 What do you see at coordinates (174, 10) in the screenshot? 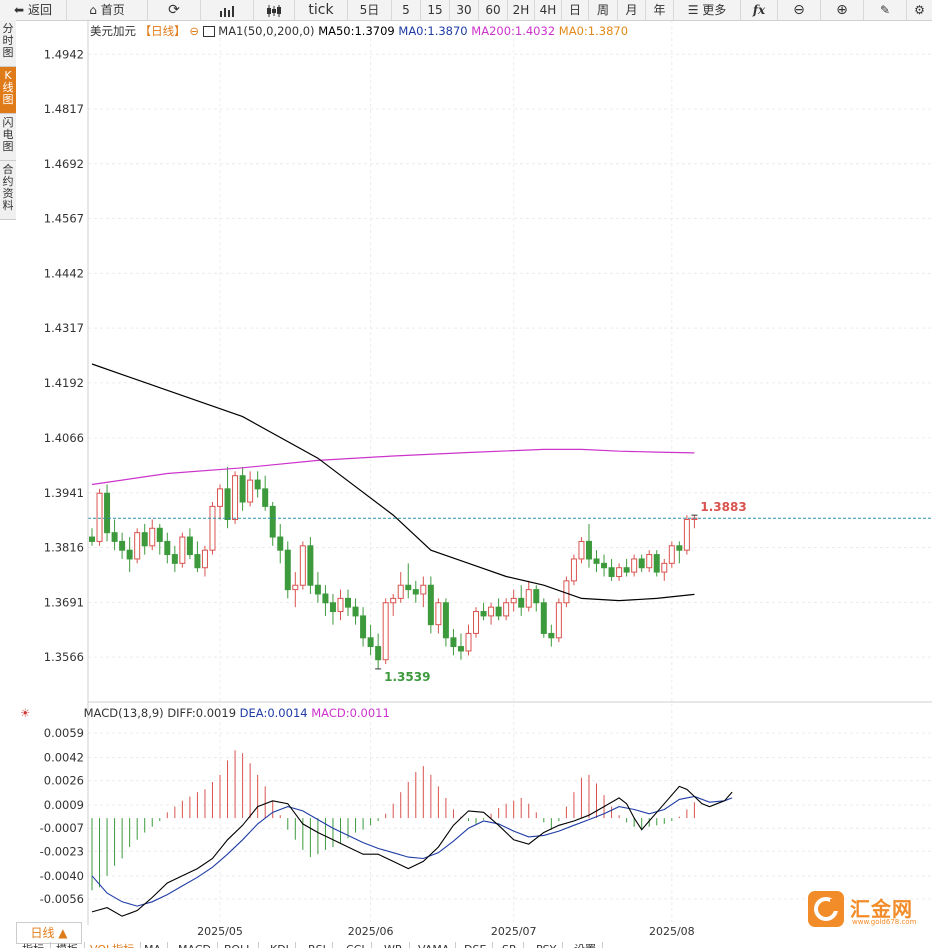
I see `refresh-button: ⟳` at bounding box center [174, 10].